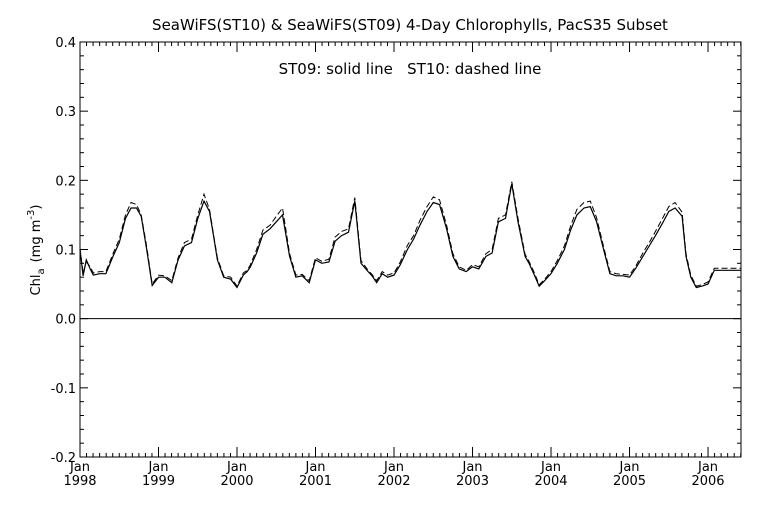  I want to click on ylabel-unit-close: ), so click(36, 207).